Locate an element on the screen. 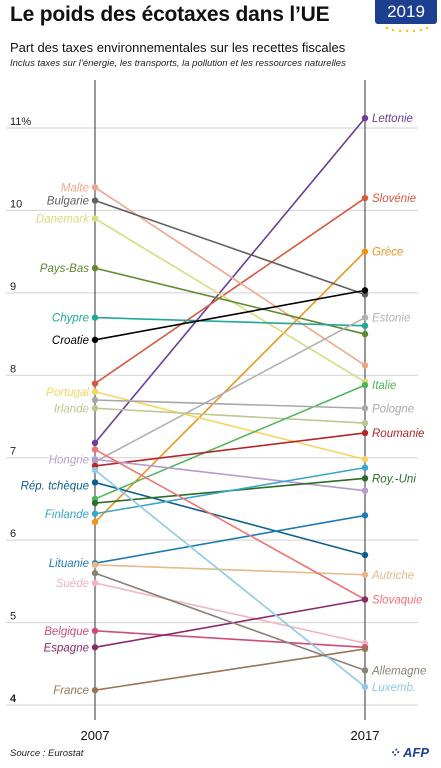 Image resolution: width=441 pixels, height=768 pixels. point-2007-r-p-tch-que is located at coordinates (95, 482).